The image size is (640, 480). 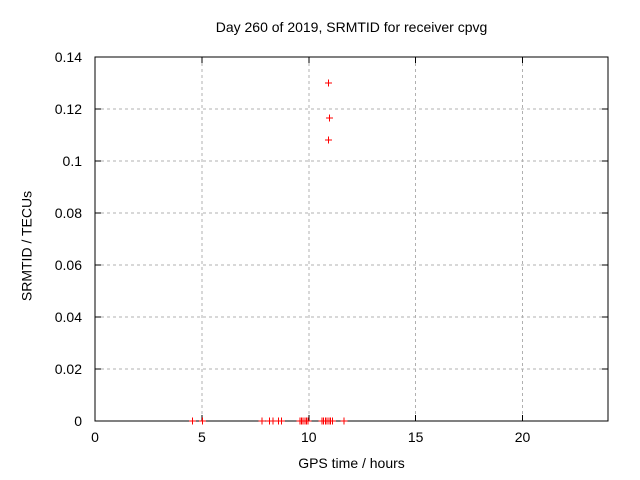 What do you see at coordinates (351, 463) in the screenshot?
I see `x-axis-title: GPS time / hours` at bounding box center [351, 463].